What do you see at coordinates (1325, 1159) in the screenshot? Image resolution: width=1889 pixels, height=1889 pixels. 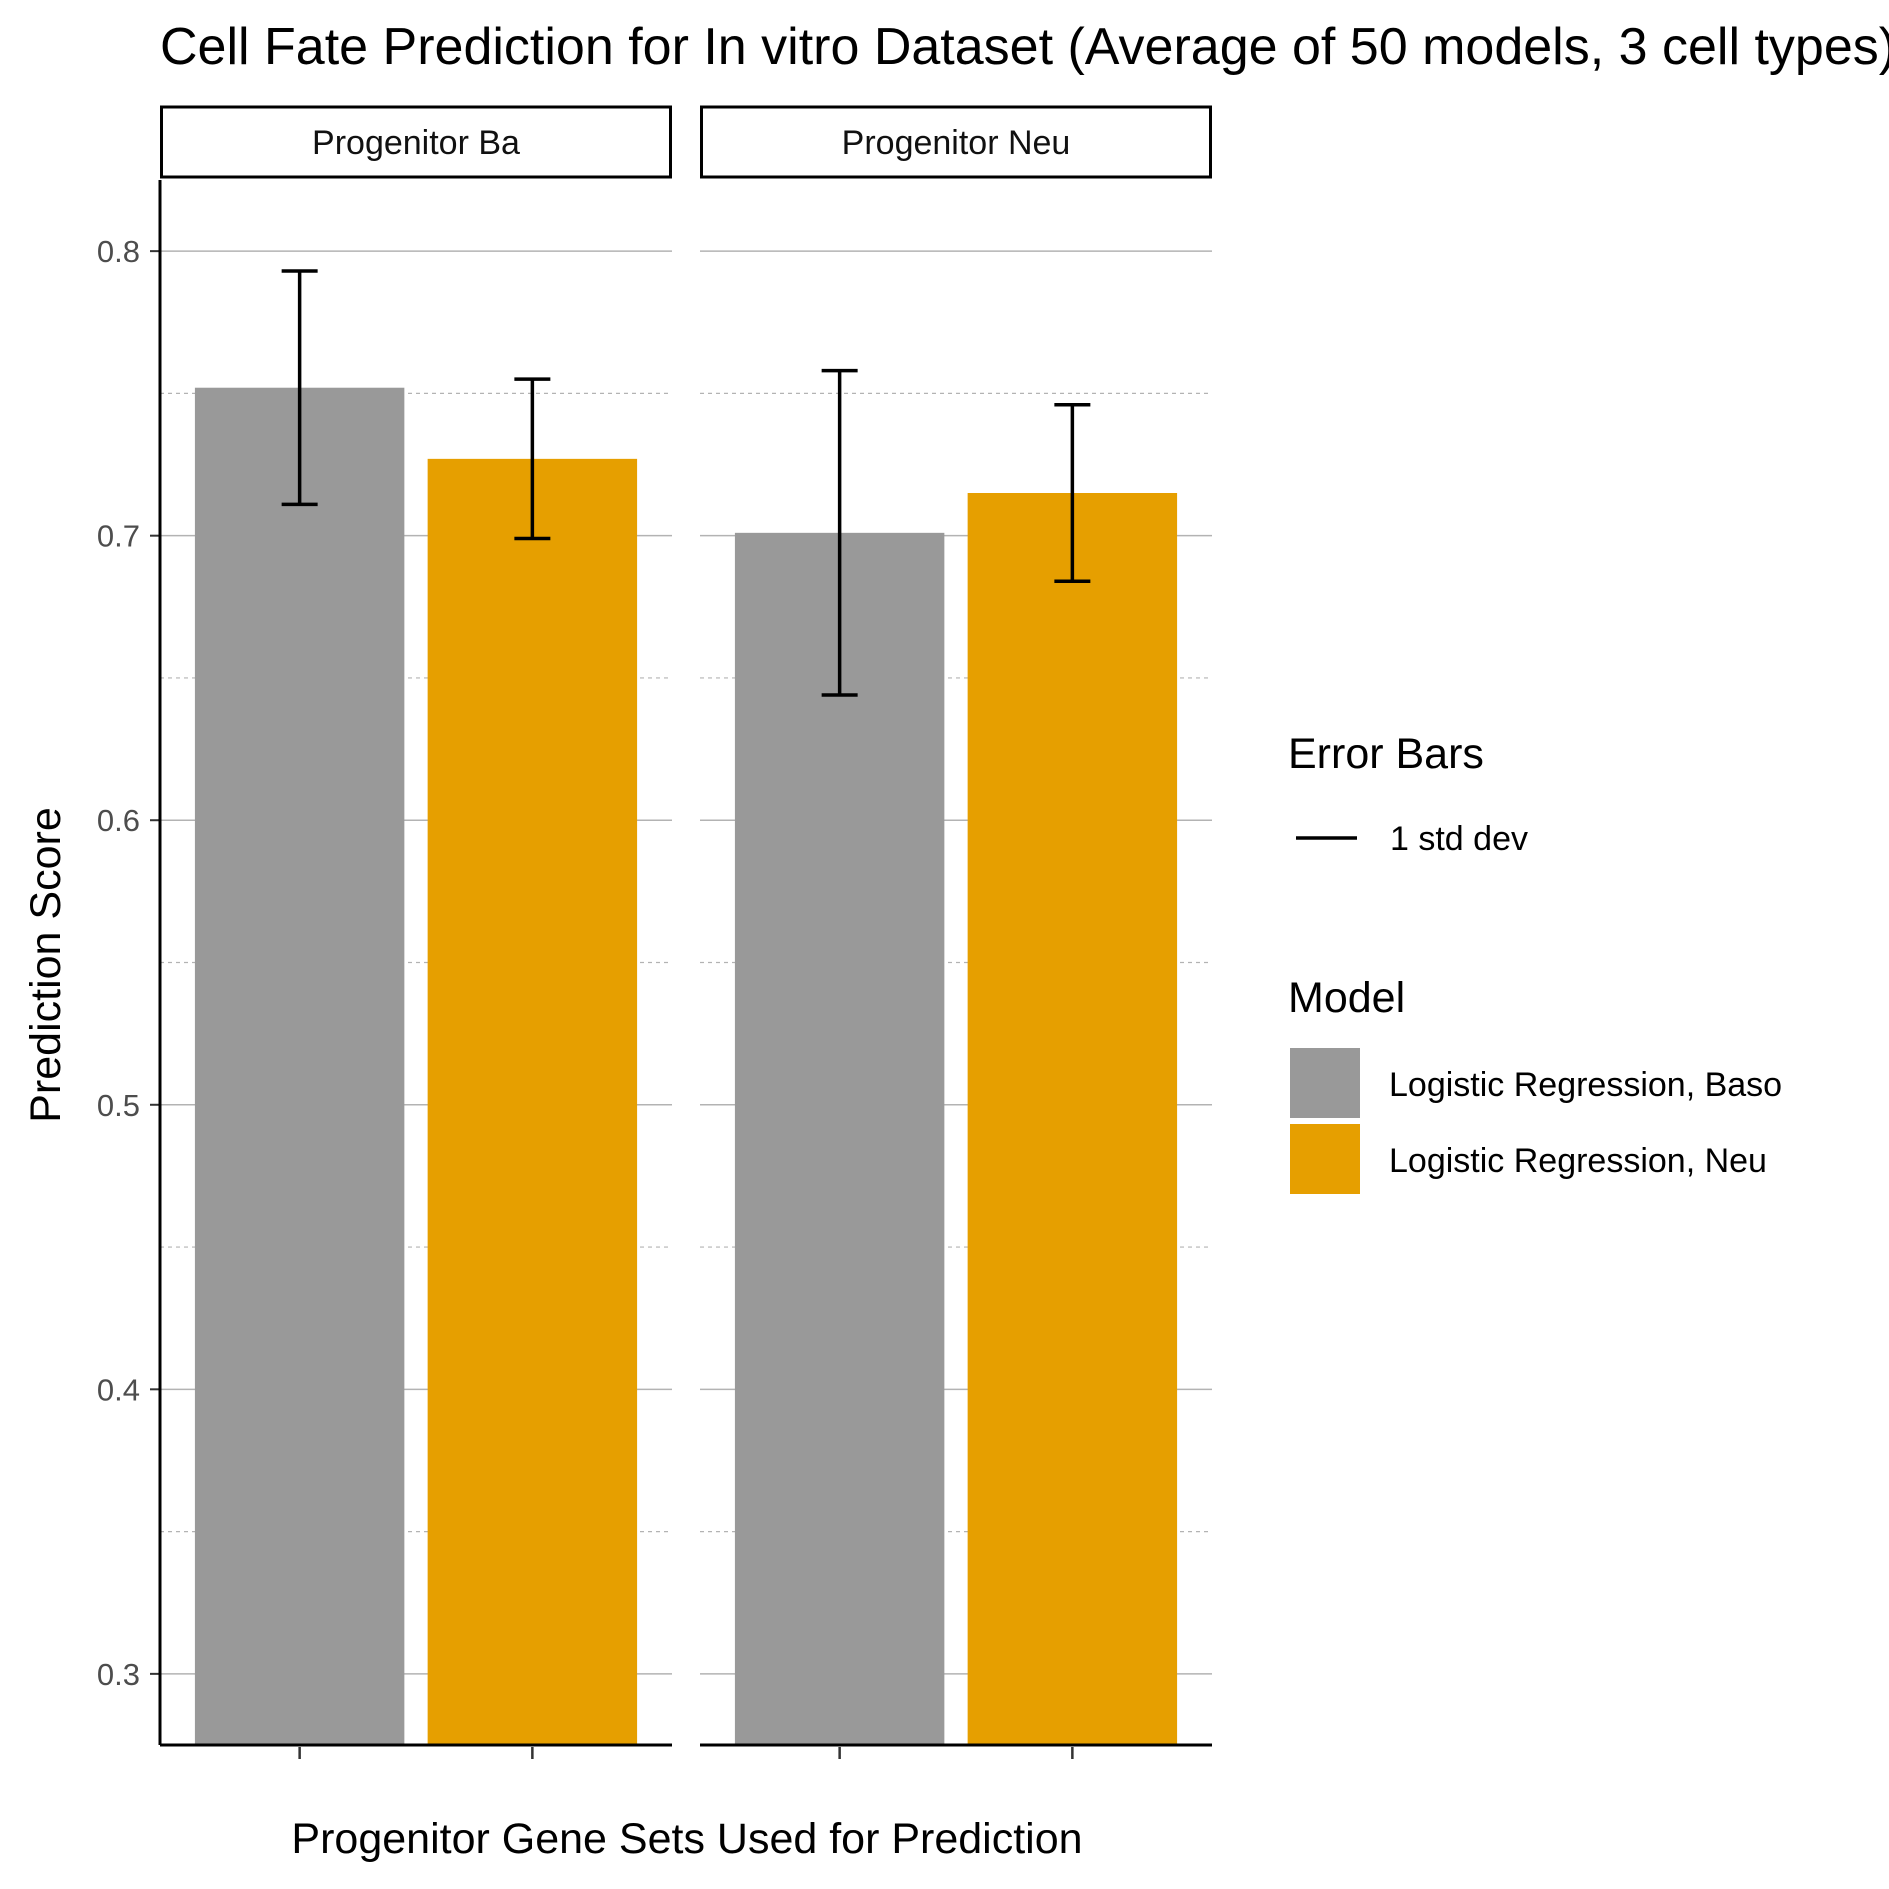 I see `legend-swatch-neu` at bounding box center [1325, 1159].